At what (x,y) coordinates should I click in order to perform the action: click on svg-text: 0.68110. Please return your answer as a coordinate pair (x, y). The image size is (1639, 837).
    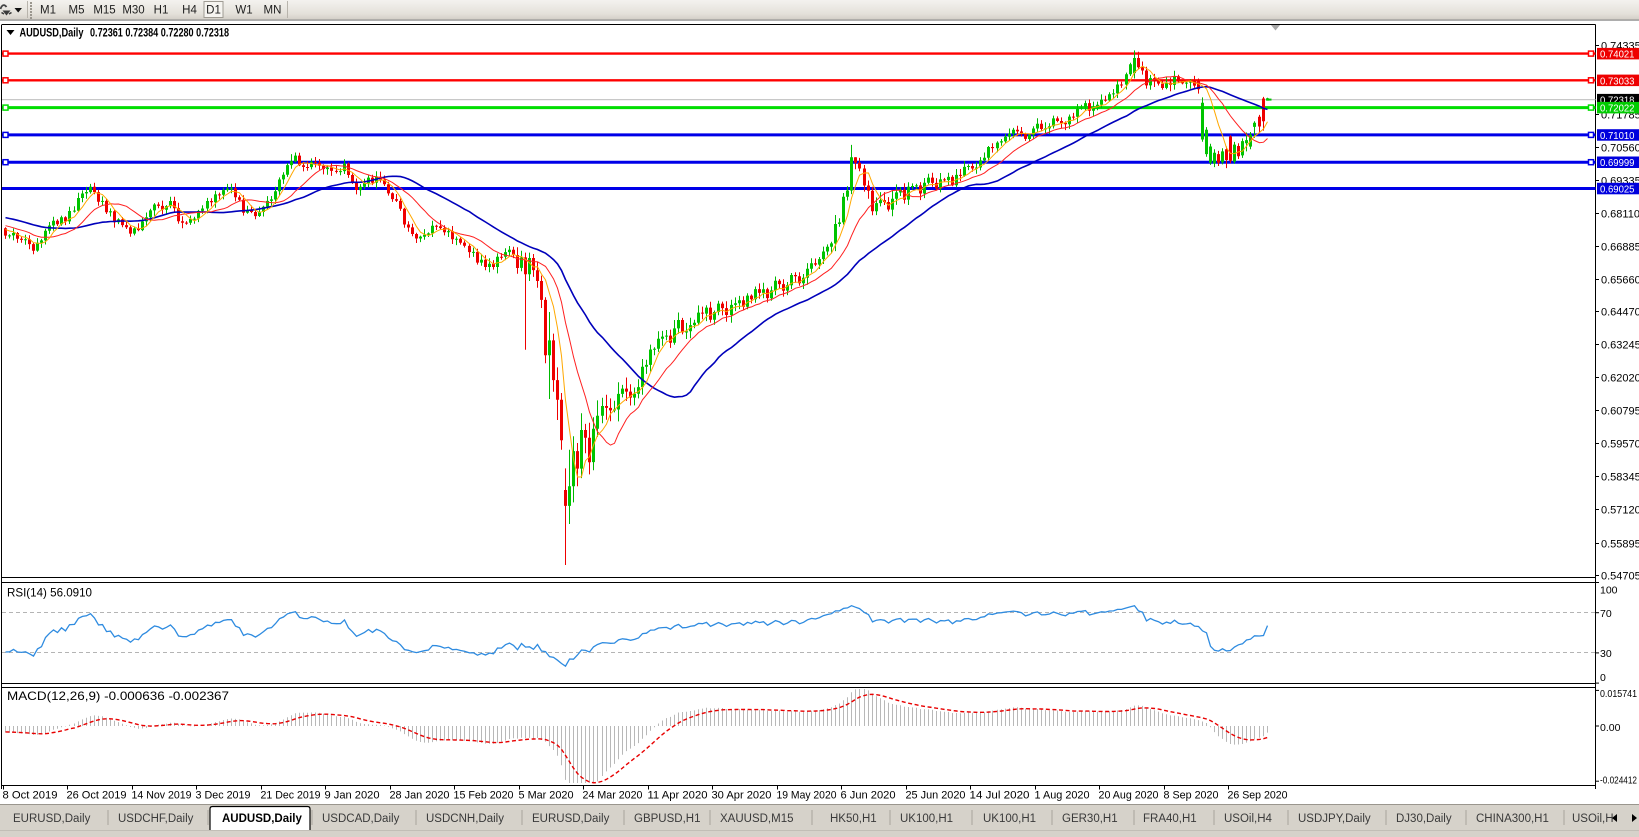
    Looking at the image, I should click on (1620, 215).